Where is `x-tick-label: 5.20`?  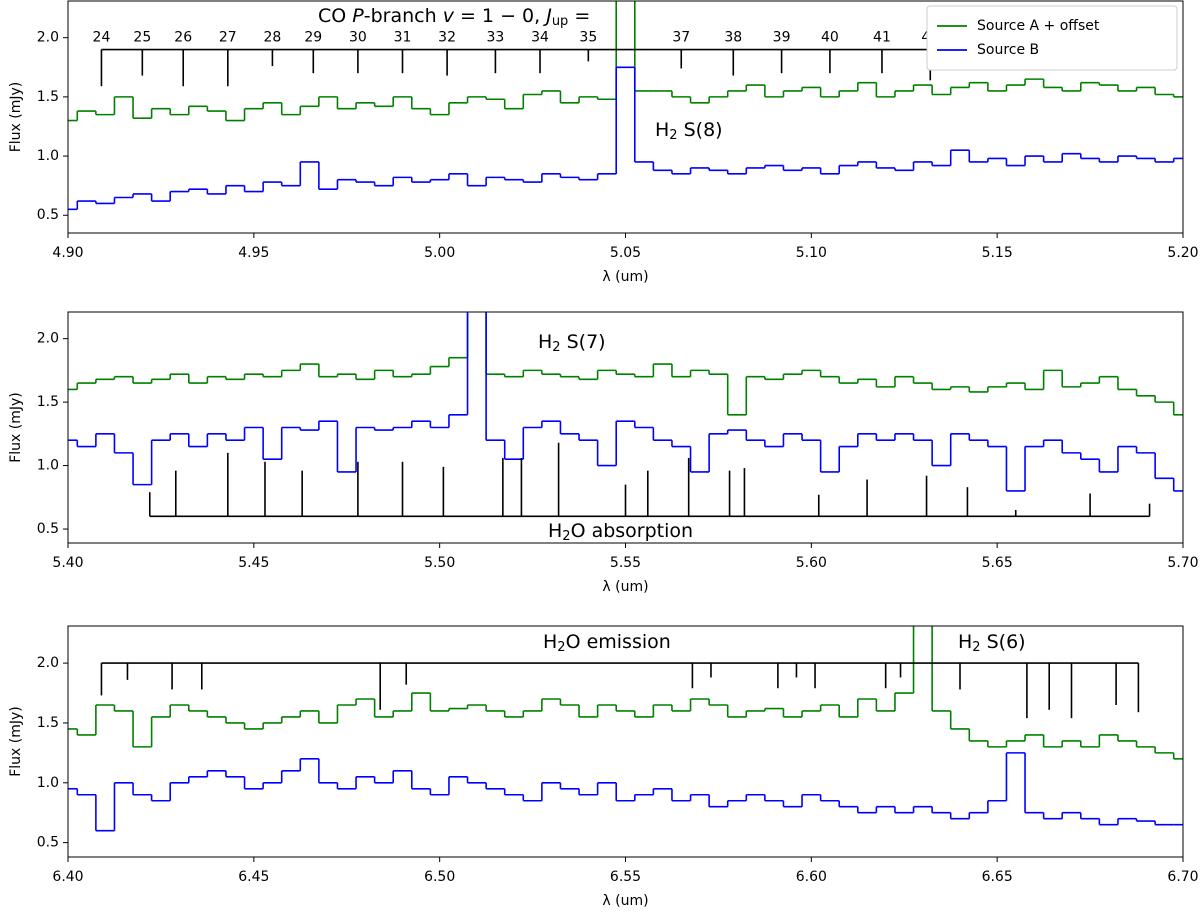 x-tick-label: 5.20 is located at coordinates (1182, 253).